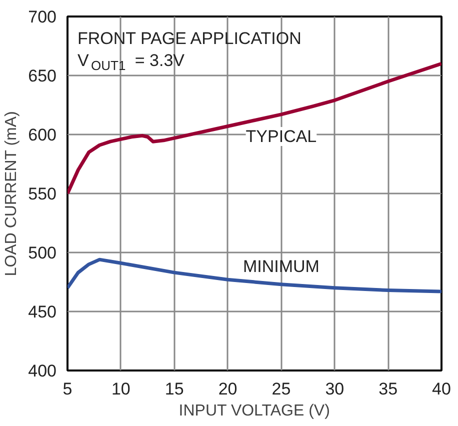 This screenshot has height=426, width=458. What do you see at coordinates (174, 389) in the screenshot?
I see `x-tick-label: 15` at bounding box center [174, 389].